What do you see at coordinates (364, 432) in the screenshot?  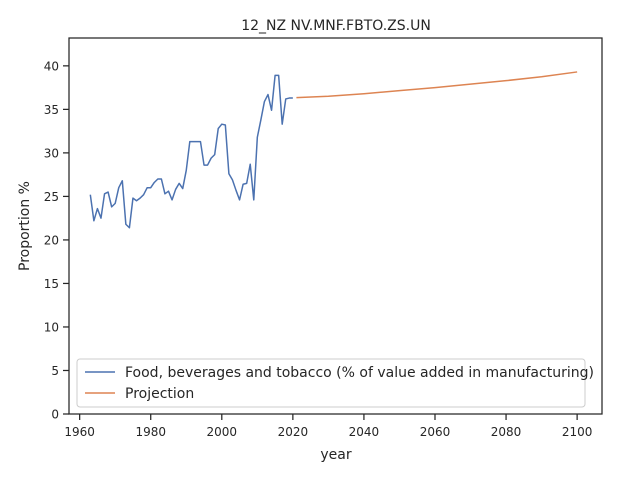 I see `x-tick-label: 2040` at bounding box center [364, 432].